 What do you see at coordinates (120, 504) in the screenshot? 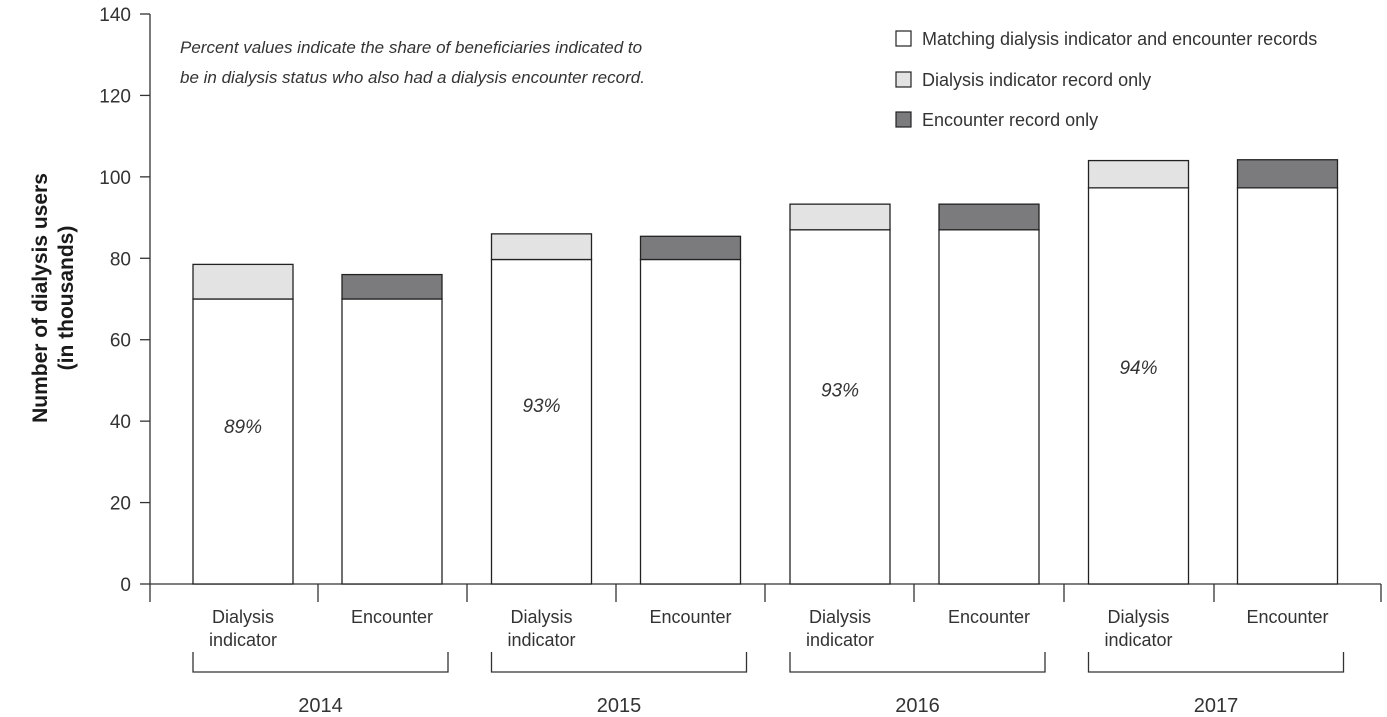
I see `y-tick-label: 20` at bounding box center [120, 504].